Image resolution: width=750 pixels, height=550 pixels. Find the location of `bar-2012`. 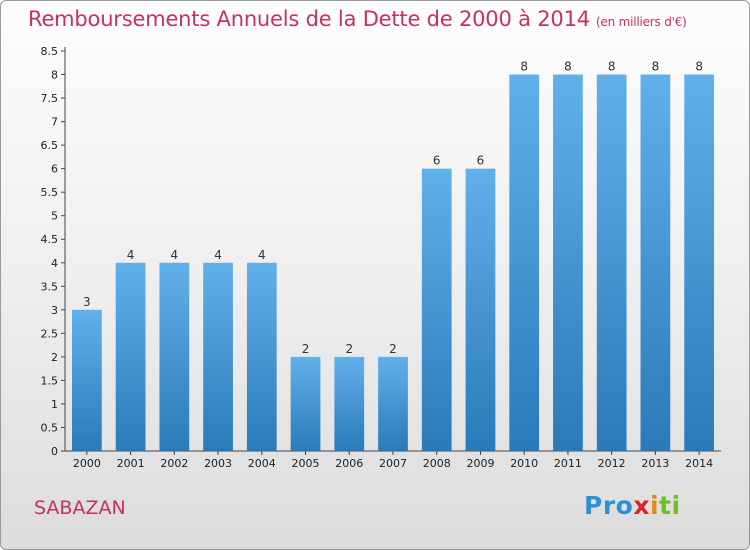

bar-2012 is located at coordinates (611, 262).